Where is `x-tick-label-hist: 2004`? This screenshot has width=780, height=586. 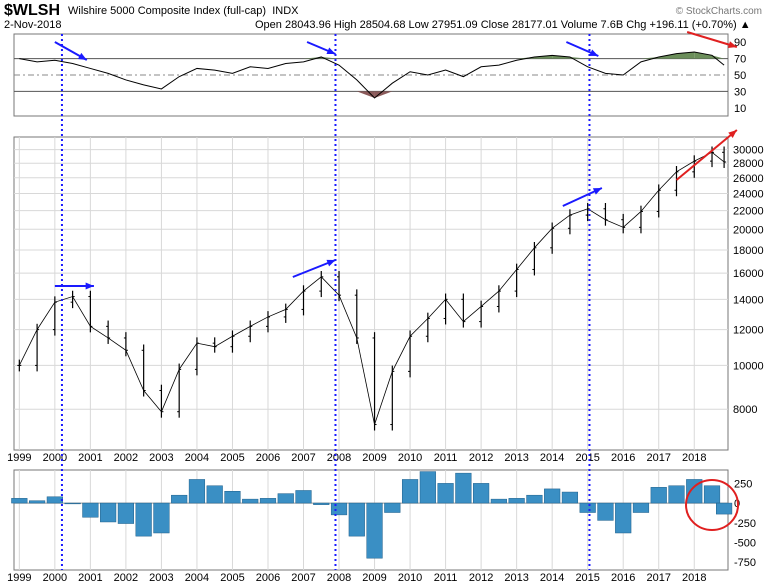 x-tick-label-hist: 2004 is located at coordinates (197, 578).